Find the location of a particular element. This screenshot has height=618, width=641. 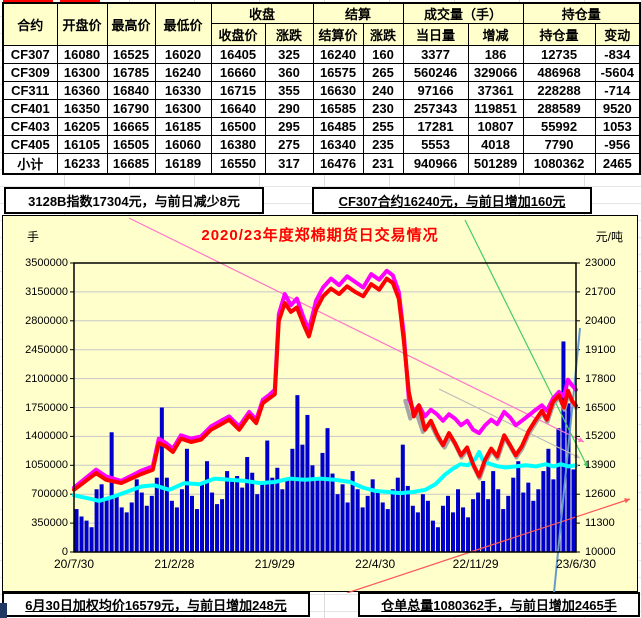

col-header-3: 最低价 is located at coordinates (183, 24).